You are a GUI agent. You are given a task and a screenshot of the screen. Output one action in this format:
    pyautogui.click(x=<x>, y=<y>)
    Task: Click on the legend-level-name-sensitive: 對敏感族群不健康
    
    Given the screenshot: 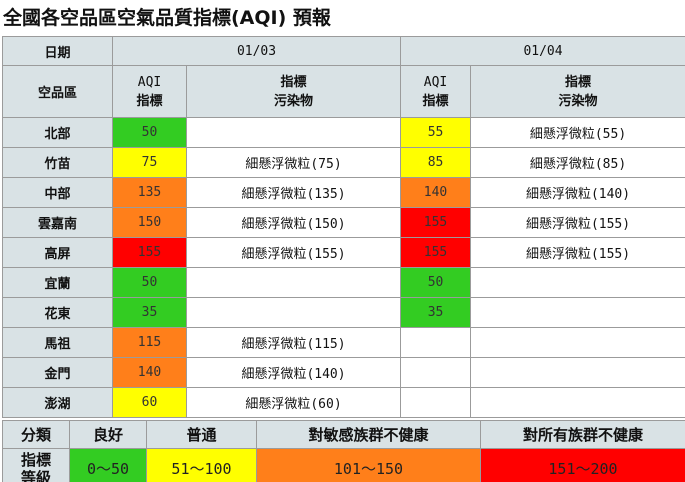 What is the action you would take?
    pyautogui.click(x=368, y=434)
    